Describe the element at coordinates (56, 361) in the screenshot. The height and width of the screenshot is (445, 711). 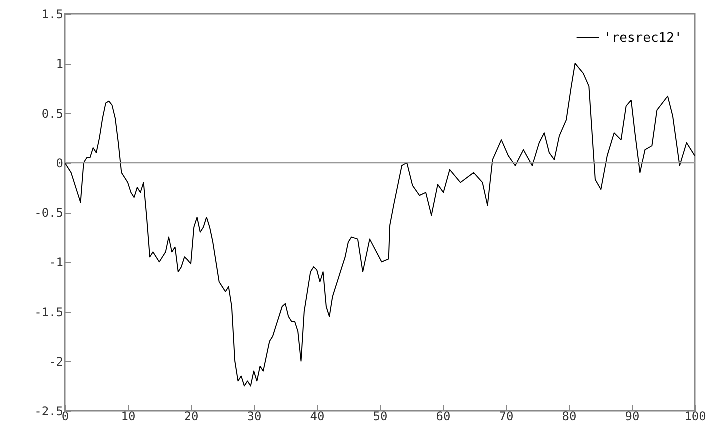
I see `y-tick-label: -2` at that location.